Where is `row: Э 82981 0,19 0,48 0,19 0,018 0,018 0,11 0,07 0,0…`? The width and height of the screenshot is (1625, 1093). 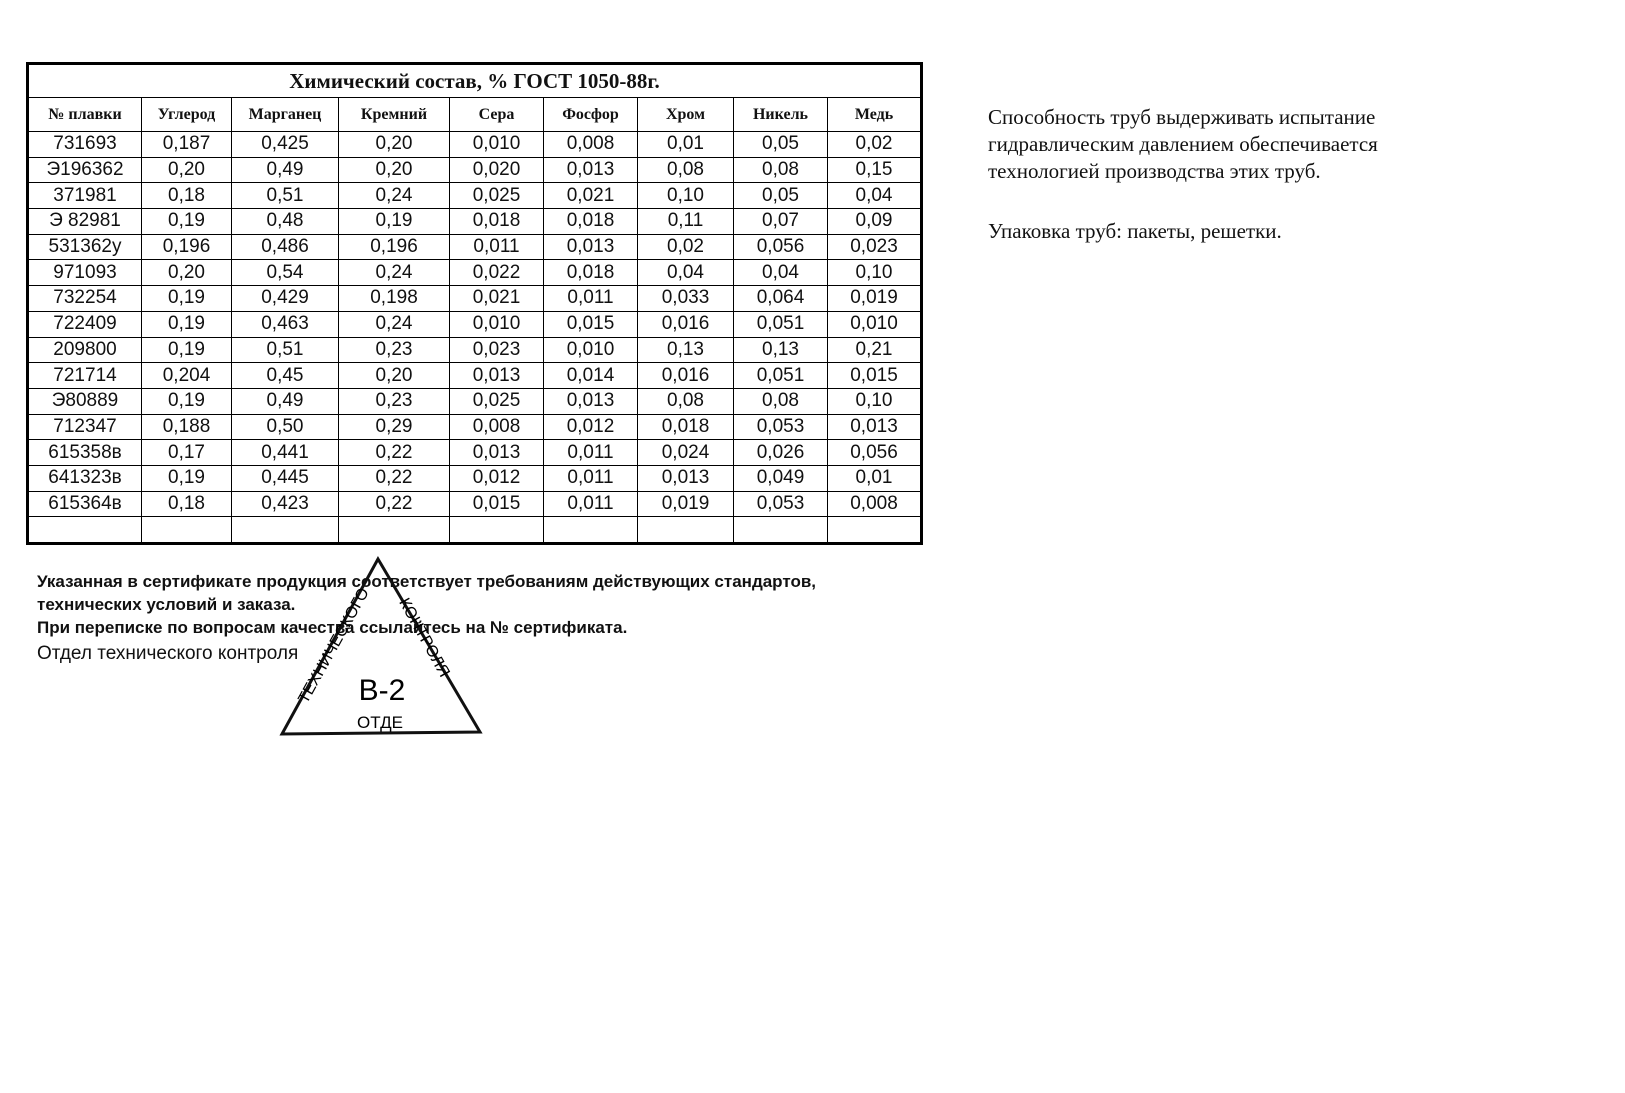
row: Э 82981 0,19 0,48 0,19 0,018 0,018 0,11 0,07 0,0… is located at coordinates (475, 221).